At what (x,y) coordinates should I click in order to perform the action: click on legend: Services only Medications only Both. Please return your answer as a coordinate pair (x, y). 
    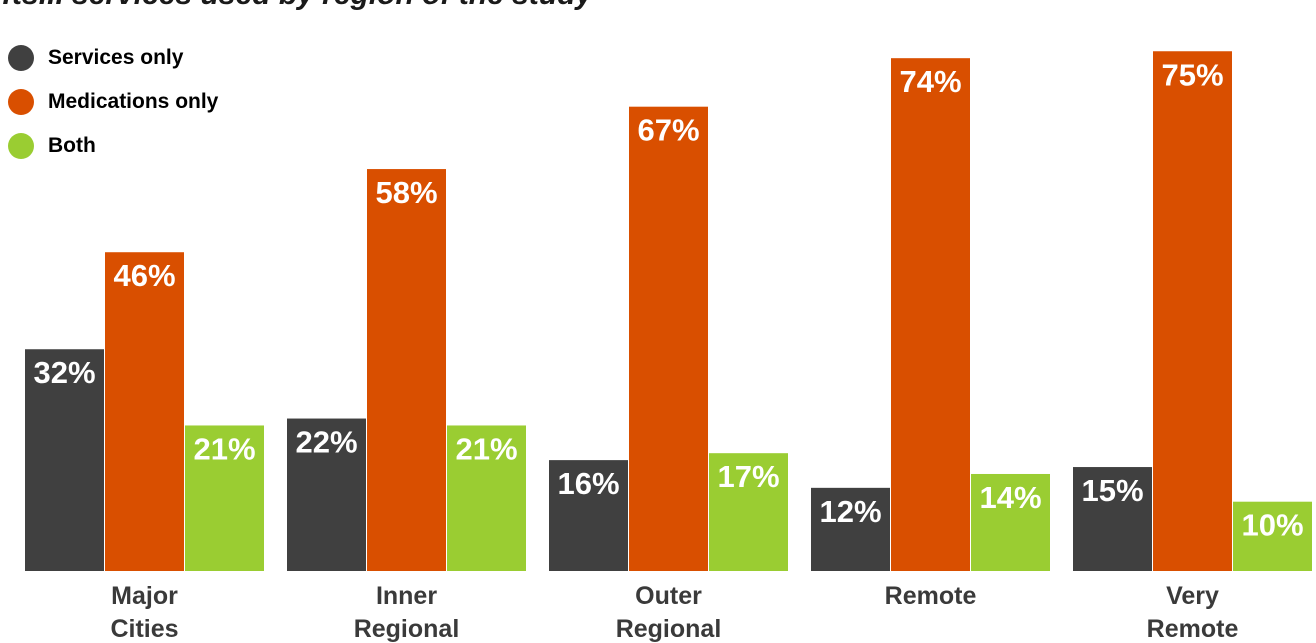
    Looking at the image, I should click on (113, 102).